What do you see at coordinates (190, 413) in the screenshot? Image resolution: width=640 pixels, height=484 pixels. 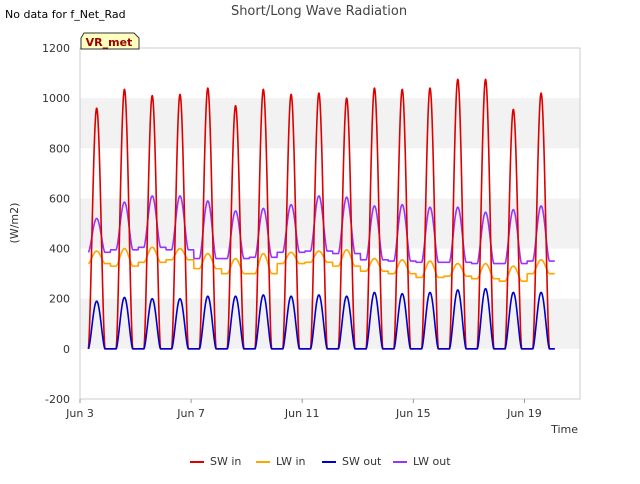 I see `x-tick-label: Jun 7` at bounding box center [190, 413].